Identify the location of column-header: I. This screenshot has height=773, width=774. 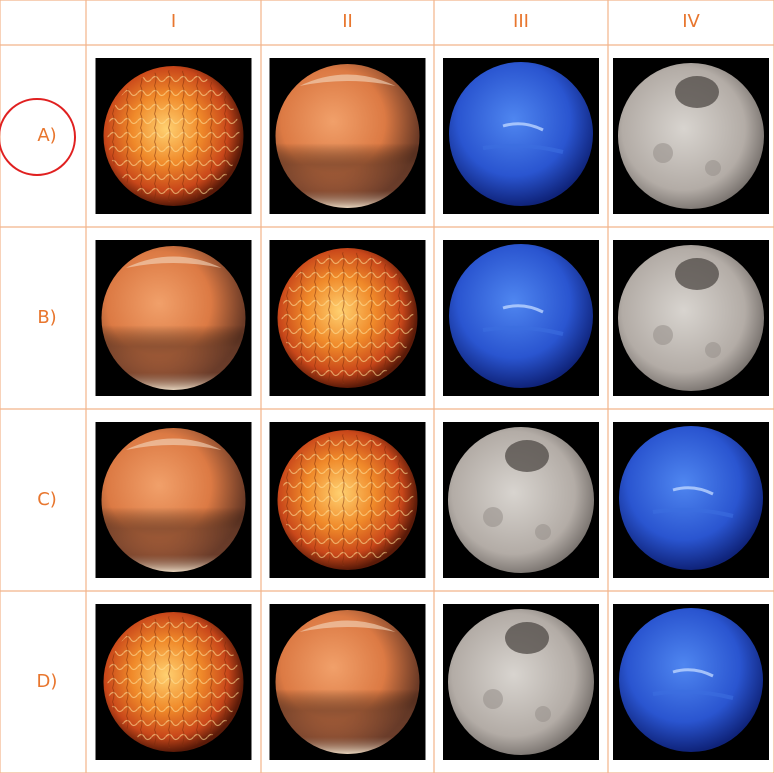
(173, 21).